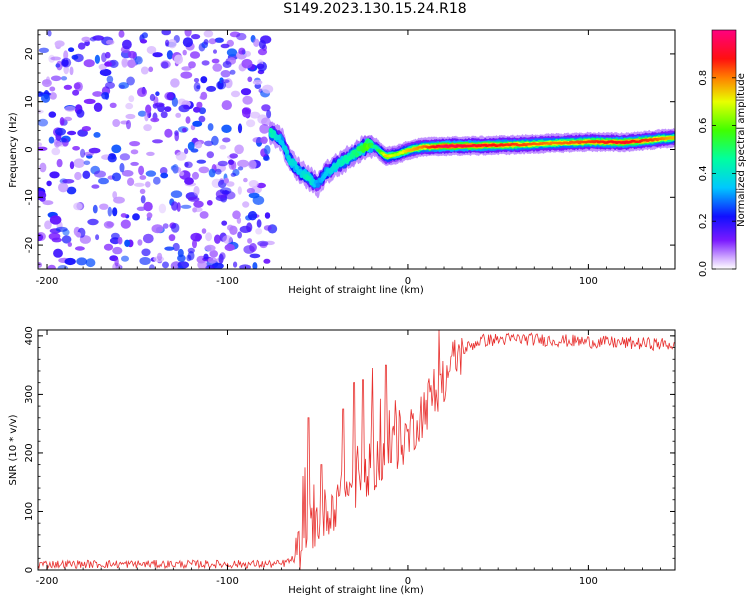  What do you see at coordinates (29, 54) in the screenshot?
I see `spectrogram-y-tick-label: 20` at bounding box center [29, 54].